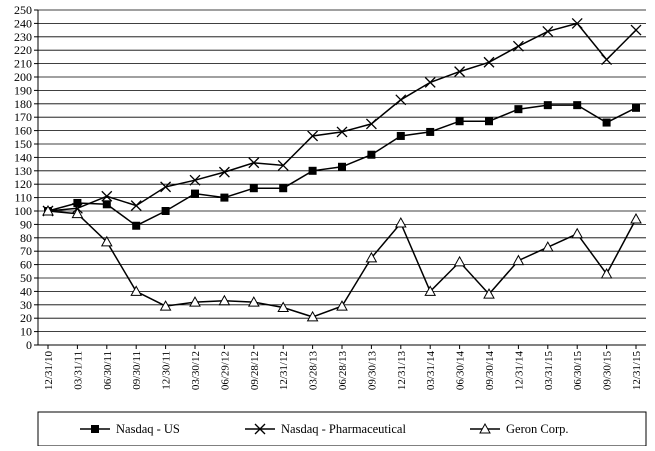  I want to click on x-tick-label: 12/31/14, so click(519, 371).